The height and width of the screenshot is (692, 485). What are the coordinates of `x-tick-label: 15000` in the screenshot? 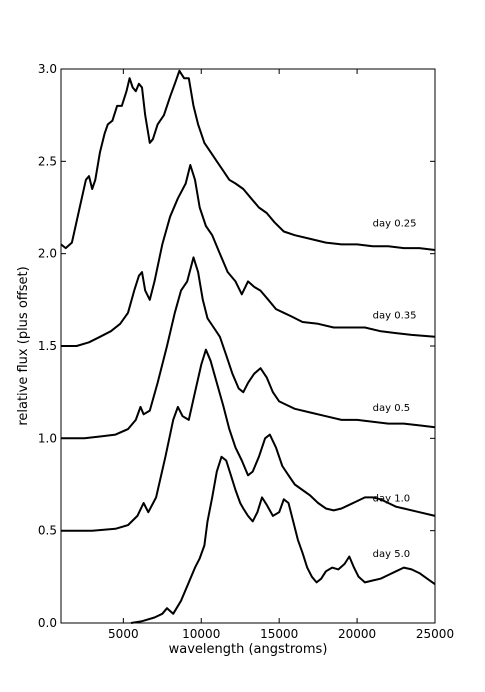 It's located at (279, 634).